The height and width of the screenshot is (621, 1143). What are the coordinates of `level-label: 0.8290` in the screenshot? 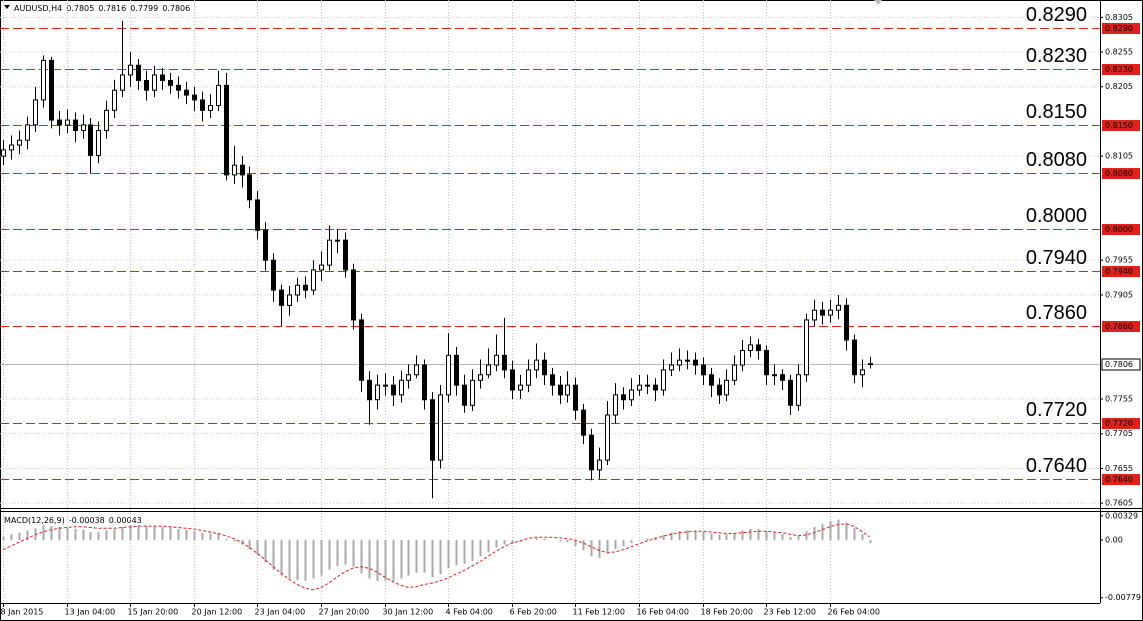 It's located at (1056, 15).